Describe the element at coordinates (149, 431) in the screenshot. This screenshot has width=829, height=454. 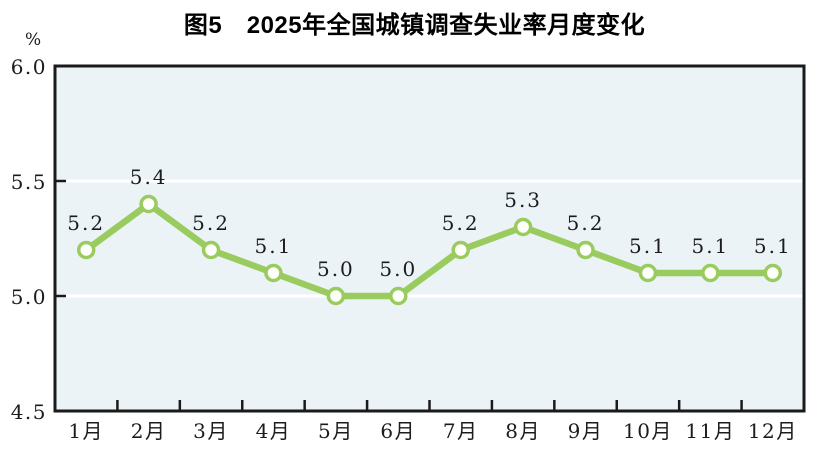
I see `x-tick-label: 2月` at that location.